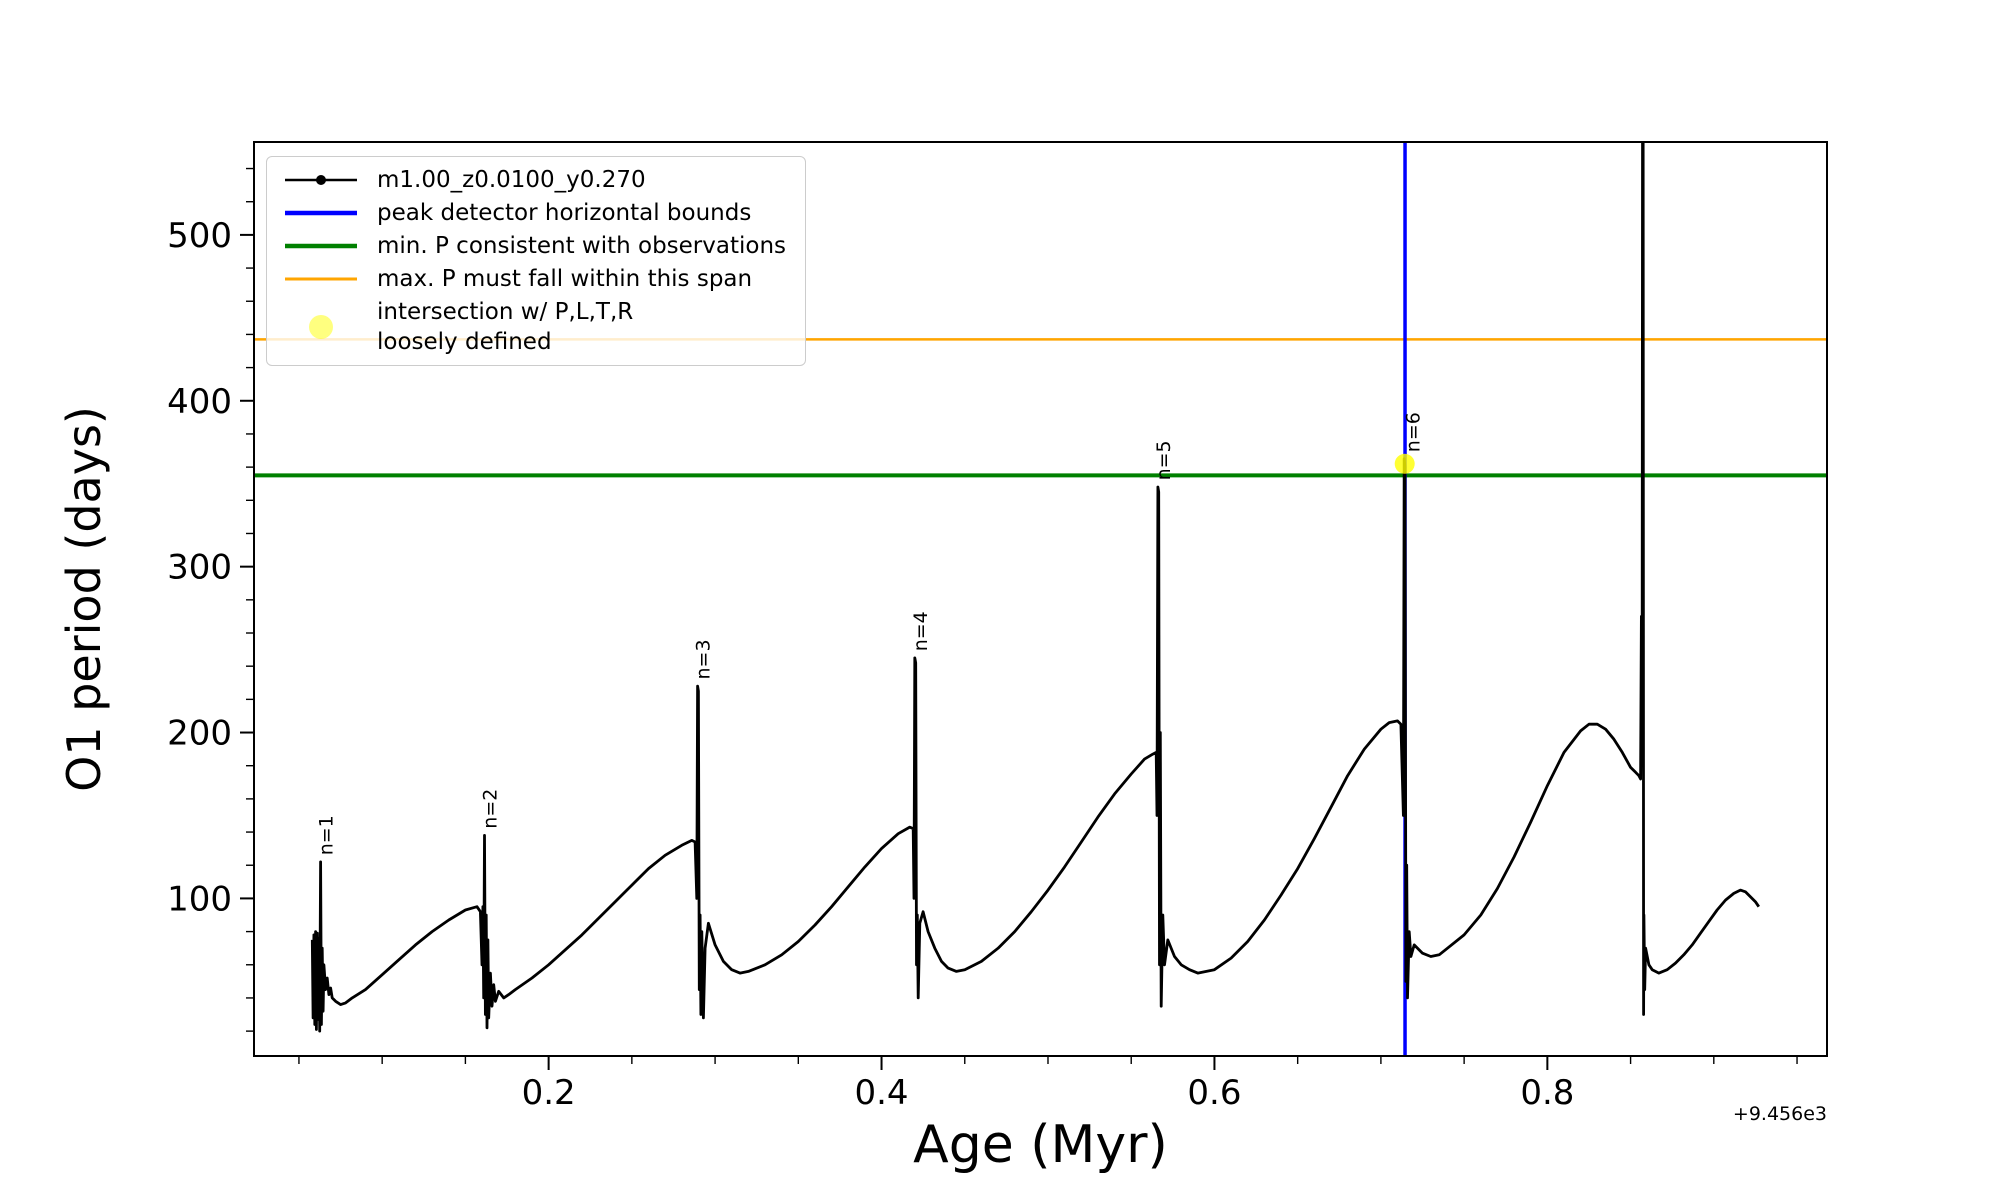  I want to click on peak-label-n=5: n=5, so click(1164, 460).